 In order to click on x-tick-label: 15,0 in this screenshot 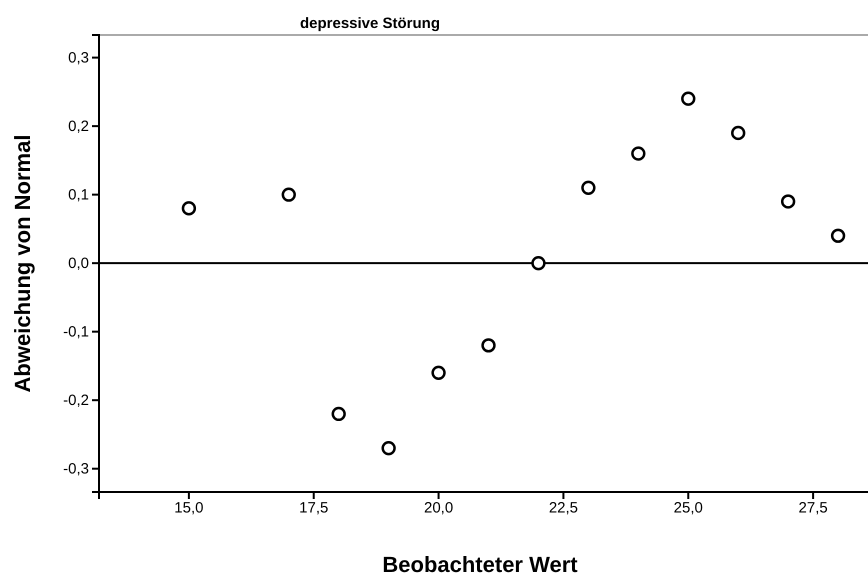, I will do `click(189, 508)`.